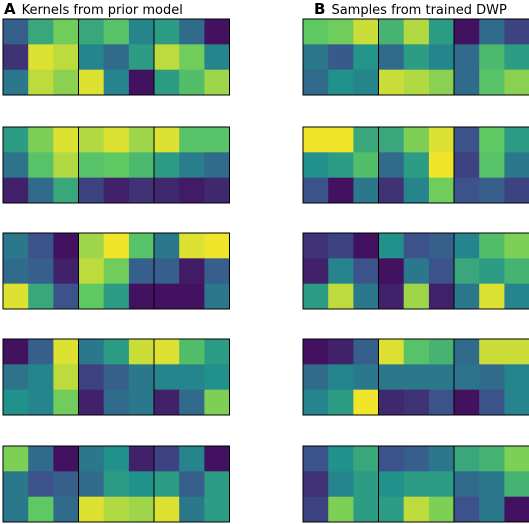  I want to click on panel-b-title: B Samples from trained DWP, so click(410, 9).